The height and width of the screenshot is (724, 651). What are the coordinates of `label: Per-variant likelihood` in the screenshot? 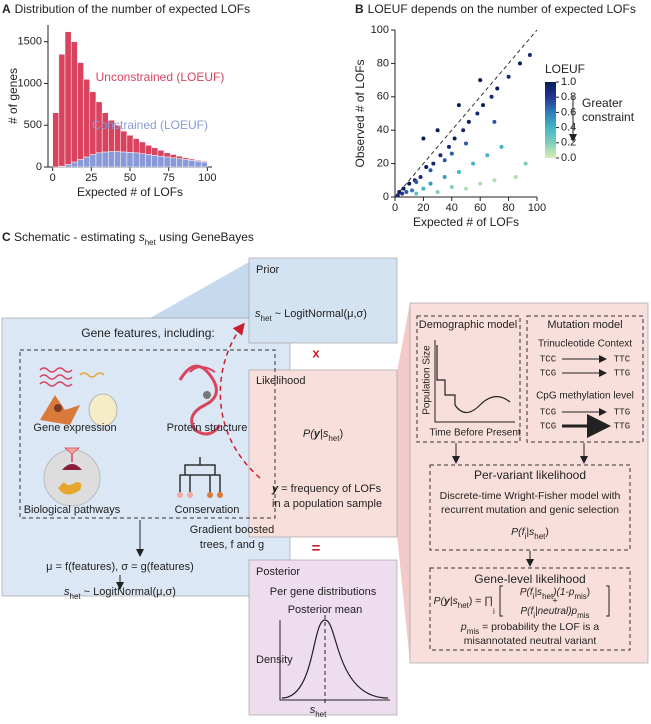 It's located at (530, 475).